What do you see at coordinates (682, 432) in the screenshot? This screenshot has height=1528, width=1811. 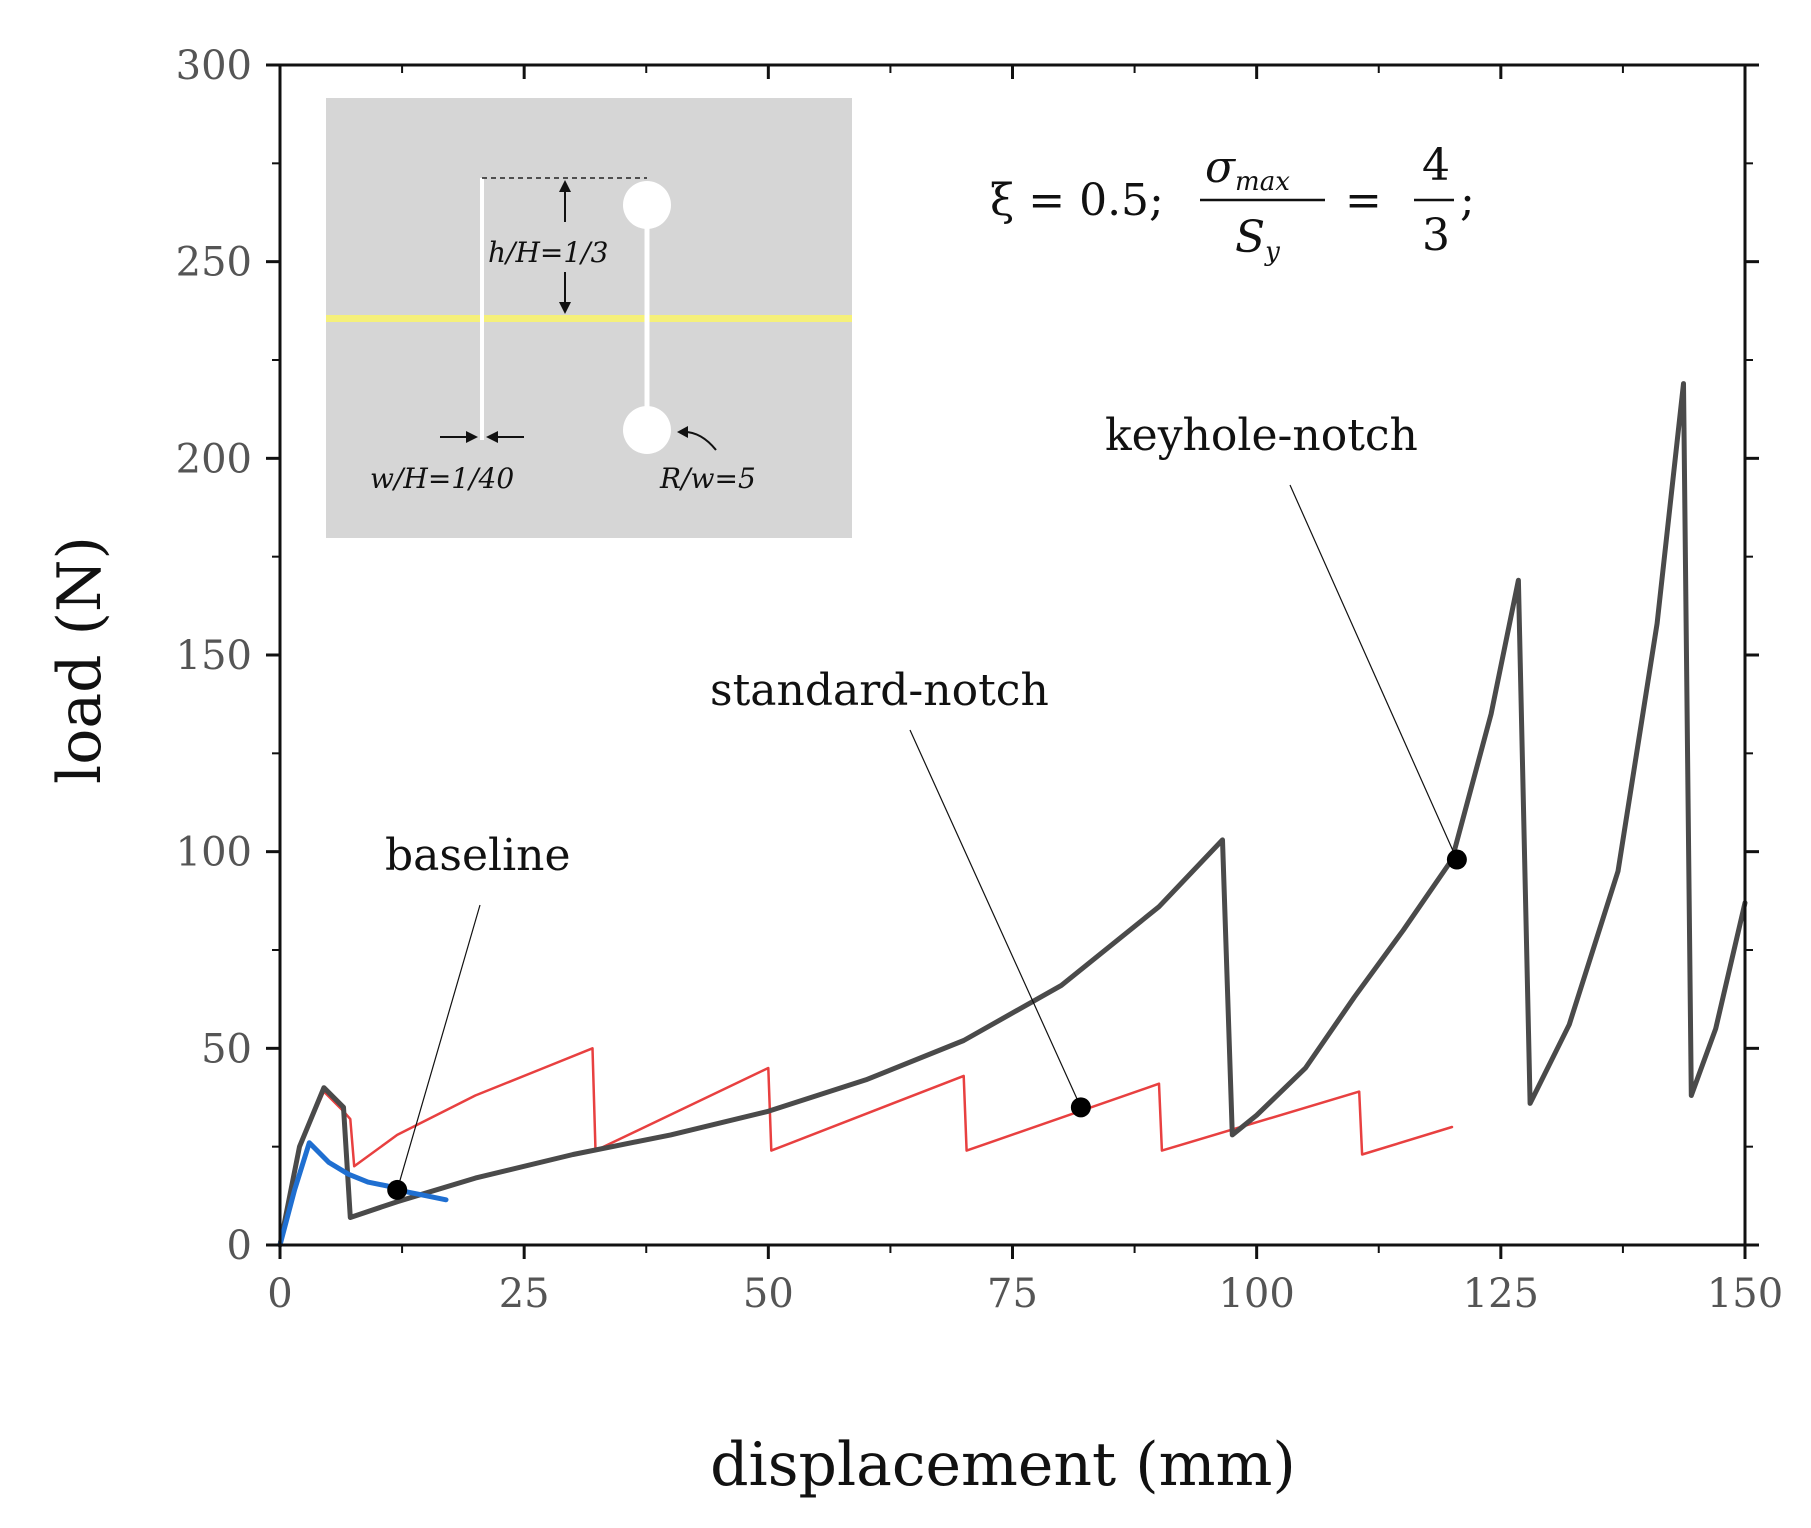 I see `r-arrow-head` at bounding box center [682, 432].